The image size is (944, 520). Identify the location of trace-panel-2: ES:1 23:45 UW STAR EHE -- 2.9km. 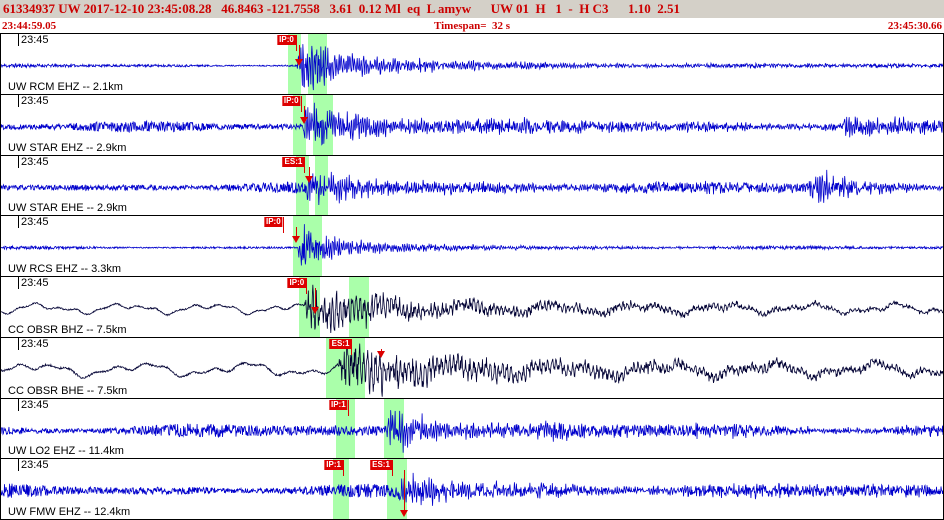
(472, 185).